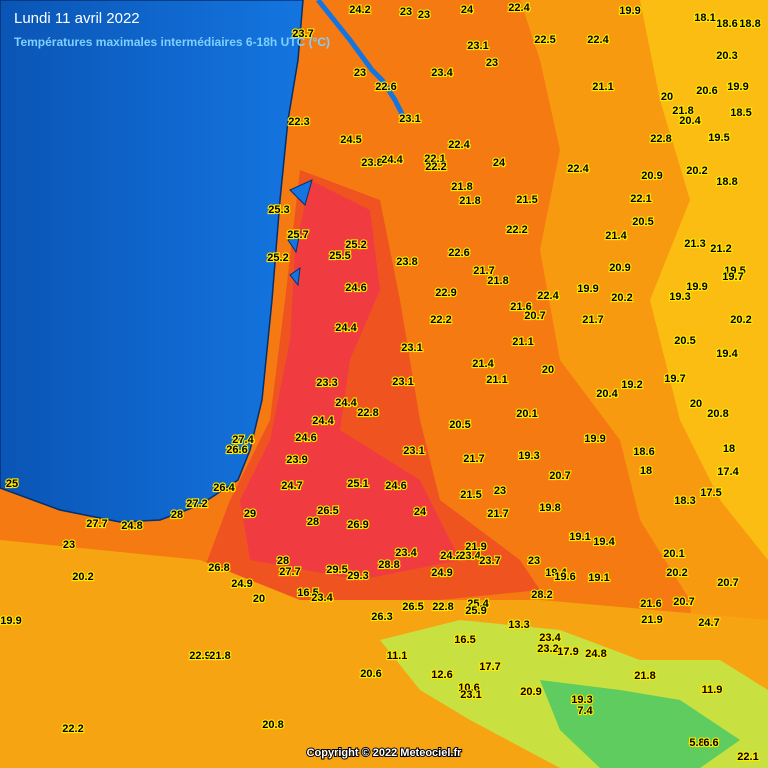 The width and height of the screenshot is (768, 768). Describe the element at coordinates (740, 113) in the screenshot. I see `temperature-label: 18.5` at that location.